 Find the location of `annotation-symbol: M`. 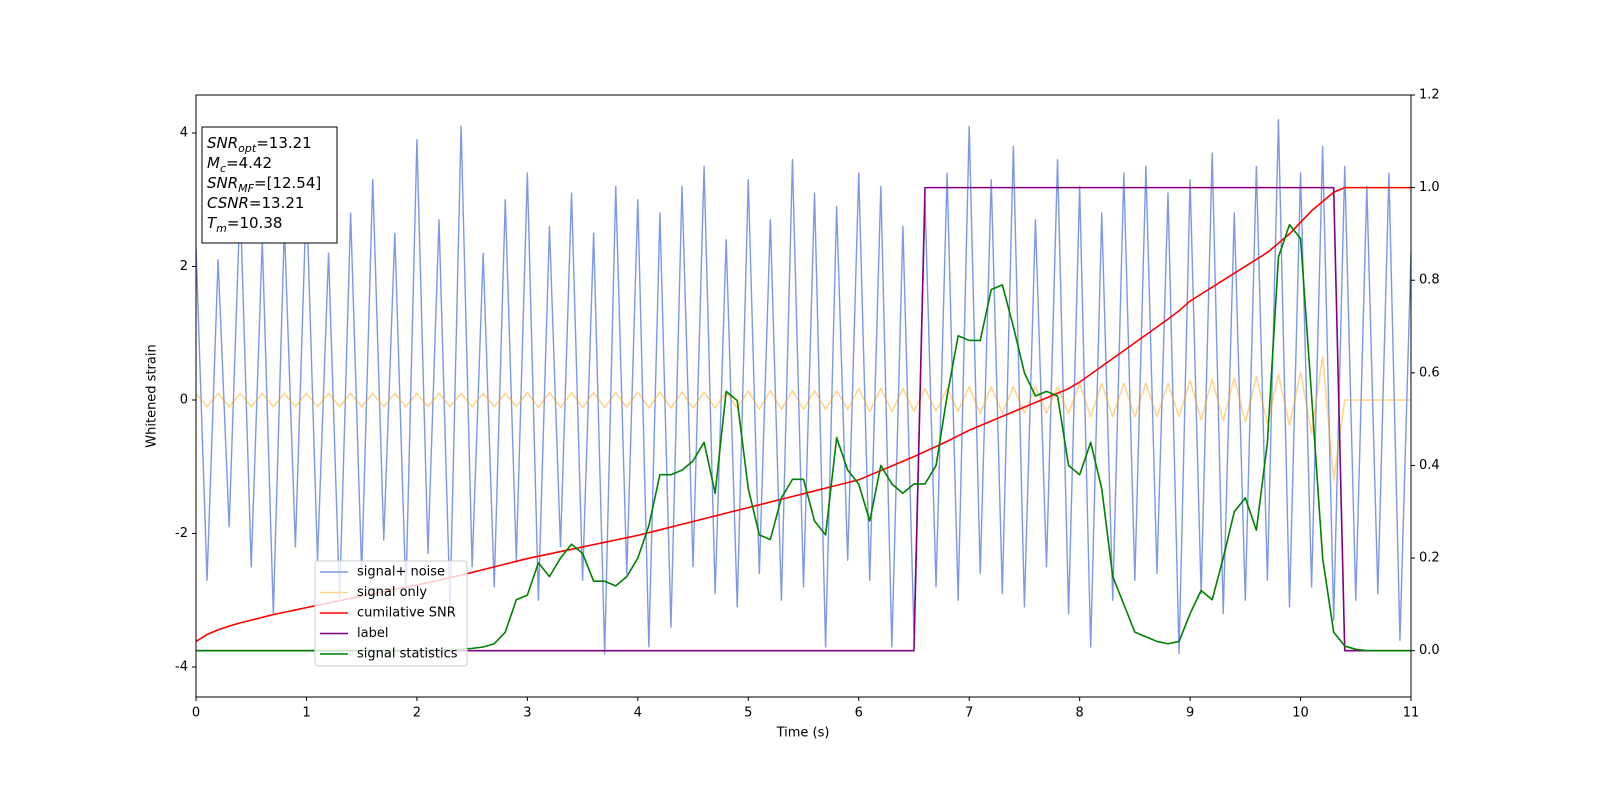

annotation-symbol: M is located at coordinates (213, 163).